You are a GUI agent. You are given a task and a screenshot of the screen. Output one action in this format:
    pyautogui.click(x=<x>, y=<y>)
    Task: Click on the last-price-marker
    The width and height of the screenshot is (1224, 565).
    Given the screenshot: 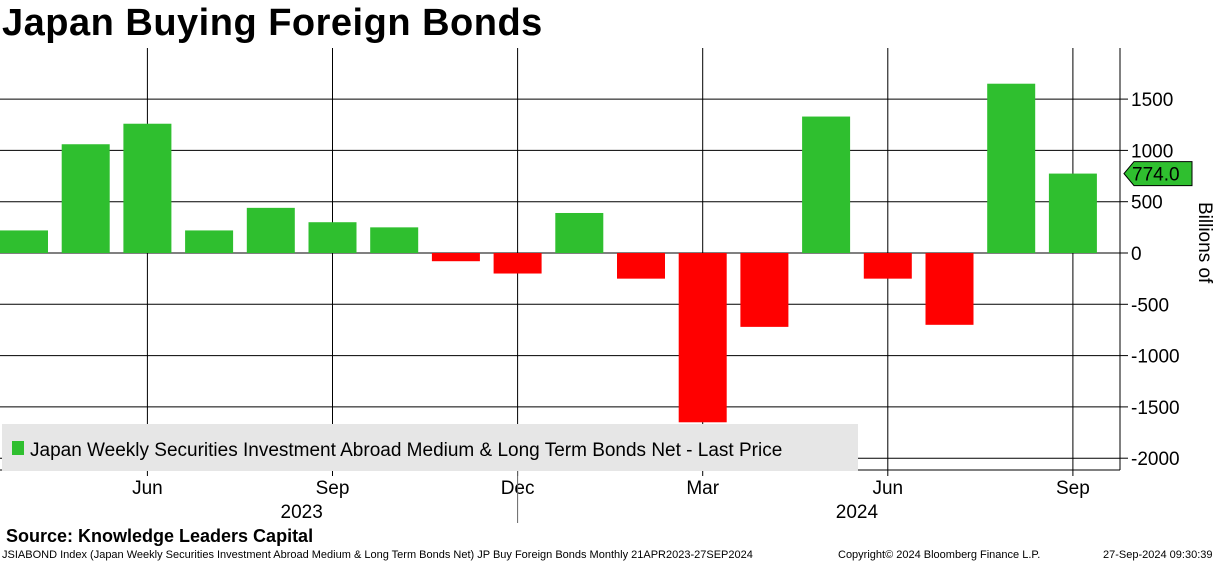 What is the action you would take?
    pyautogui.click(x=1158, y=174)
    